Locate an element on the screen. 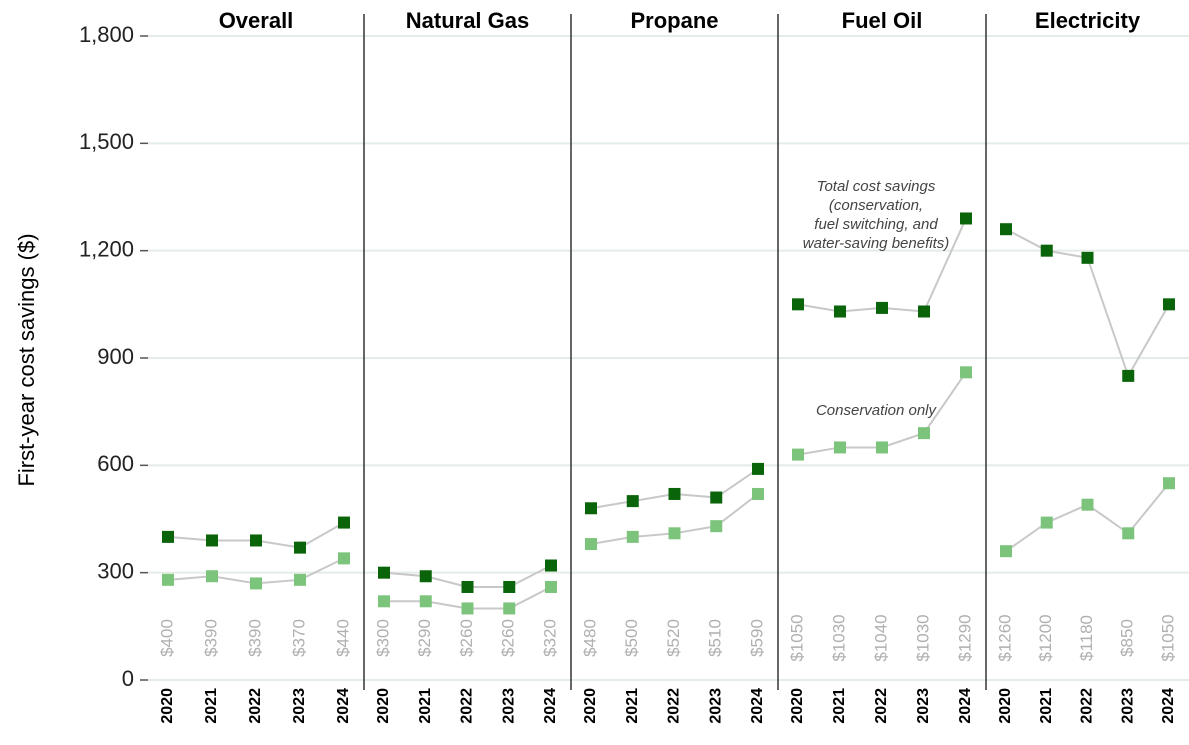  y-axis-label: First-year cost savings ($) is located at coordinates (26, 359).